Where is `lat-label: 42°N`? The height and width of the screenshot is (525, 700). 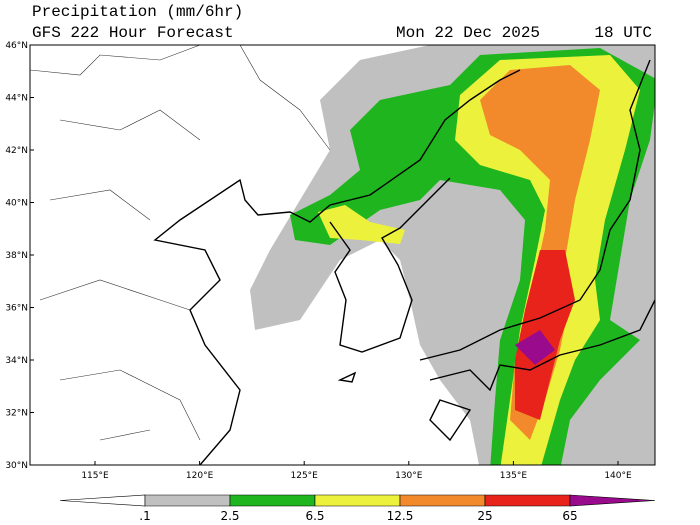
lat-label: 42°N is located at coordinates (16, 151).